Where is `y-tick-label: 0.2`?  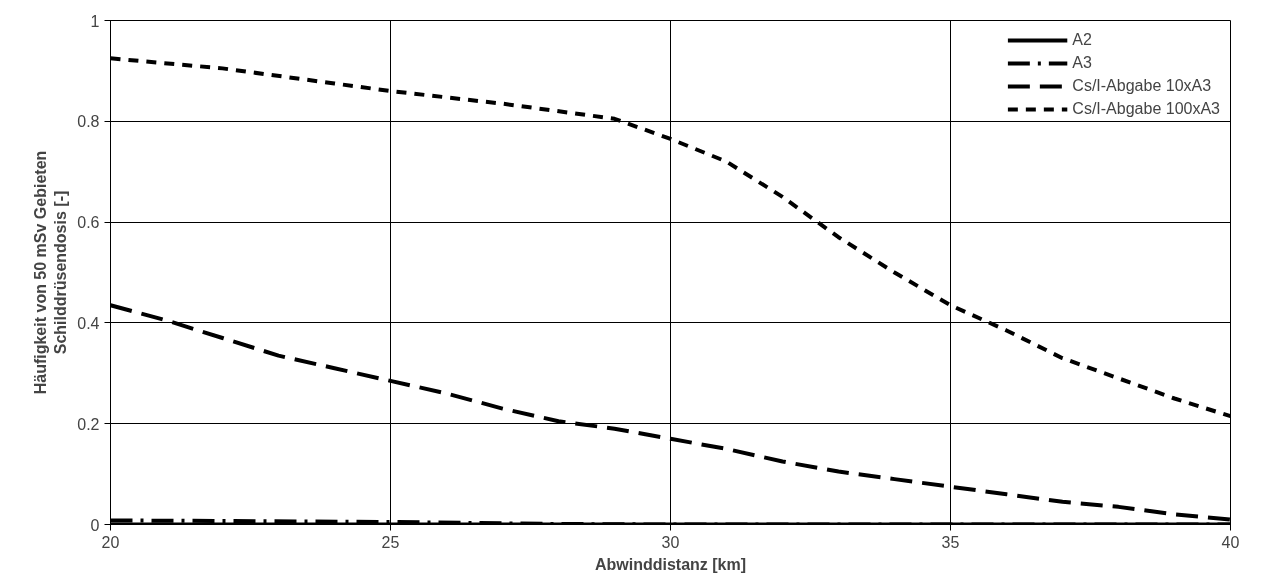 y-tick-label: 0.2 is located at coordinates (88, 424).